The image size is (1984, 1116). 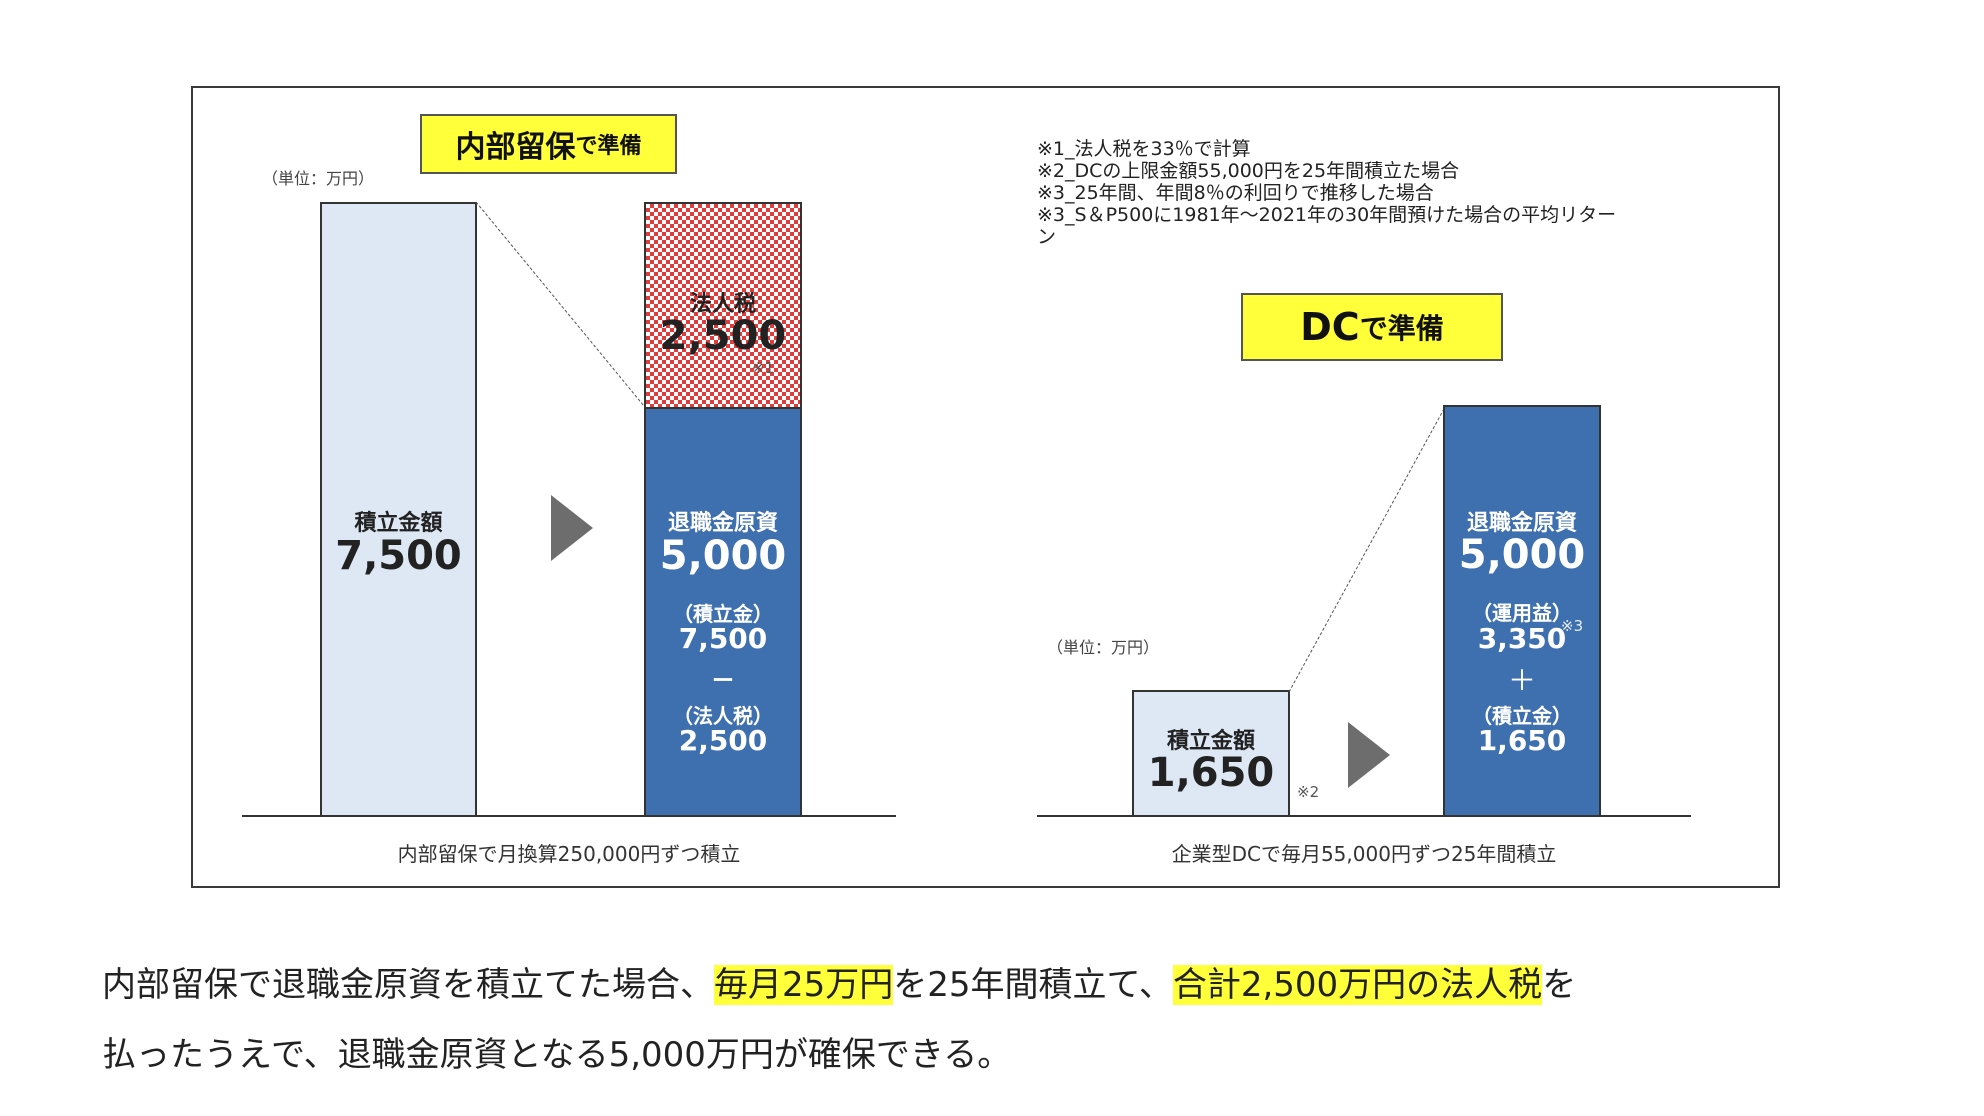 I want to click on right-bar-accumulated-value: 1,650, so click(x=1211, y=773).